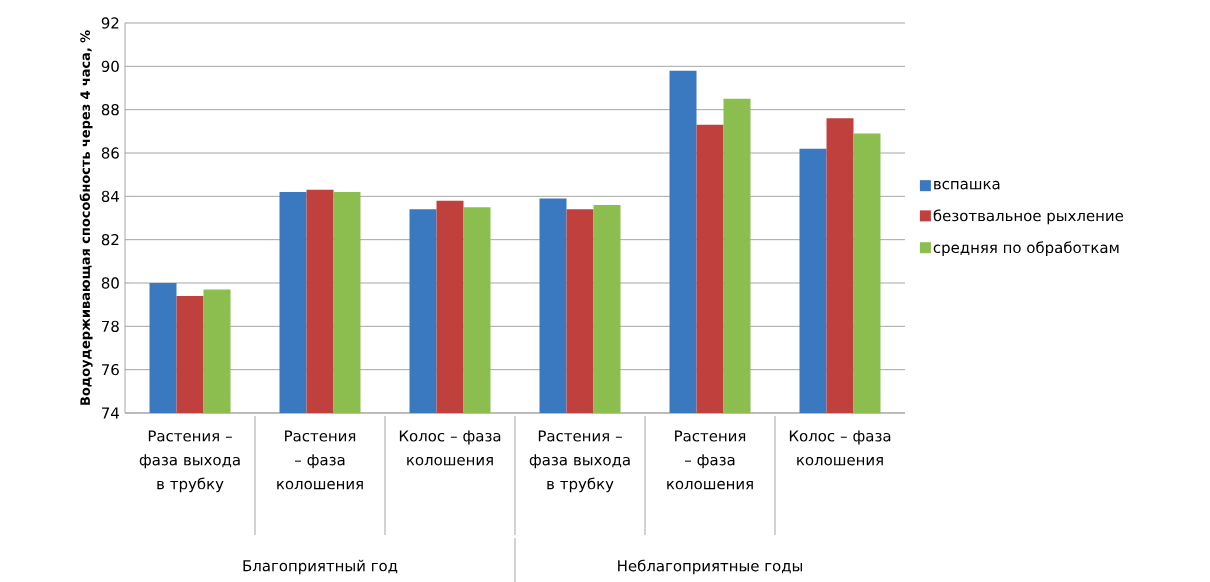 Image resolution: width=1210 pixels, height=582 pixels. Describe the element at coordinates (710, 567) in the screenshot. I see `text: Неблагоприятные годы` at that location.